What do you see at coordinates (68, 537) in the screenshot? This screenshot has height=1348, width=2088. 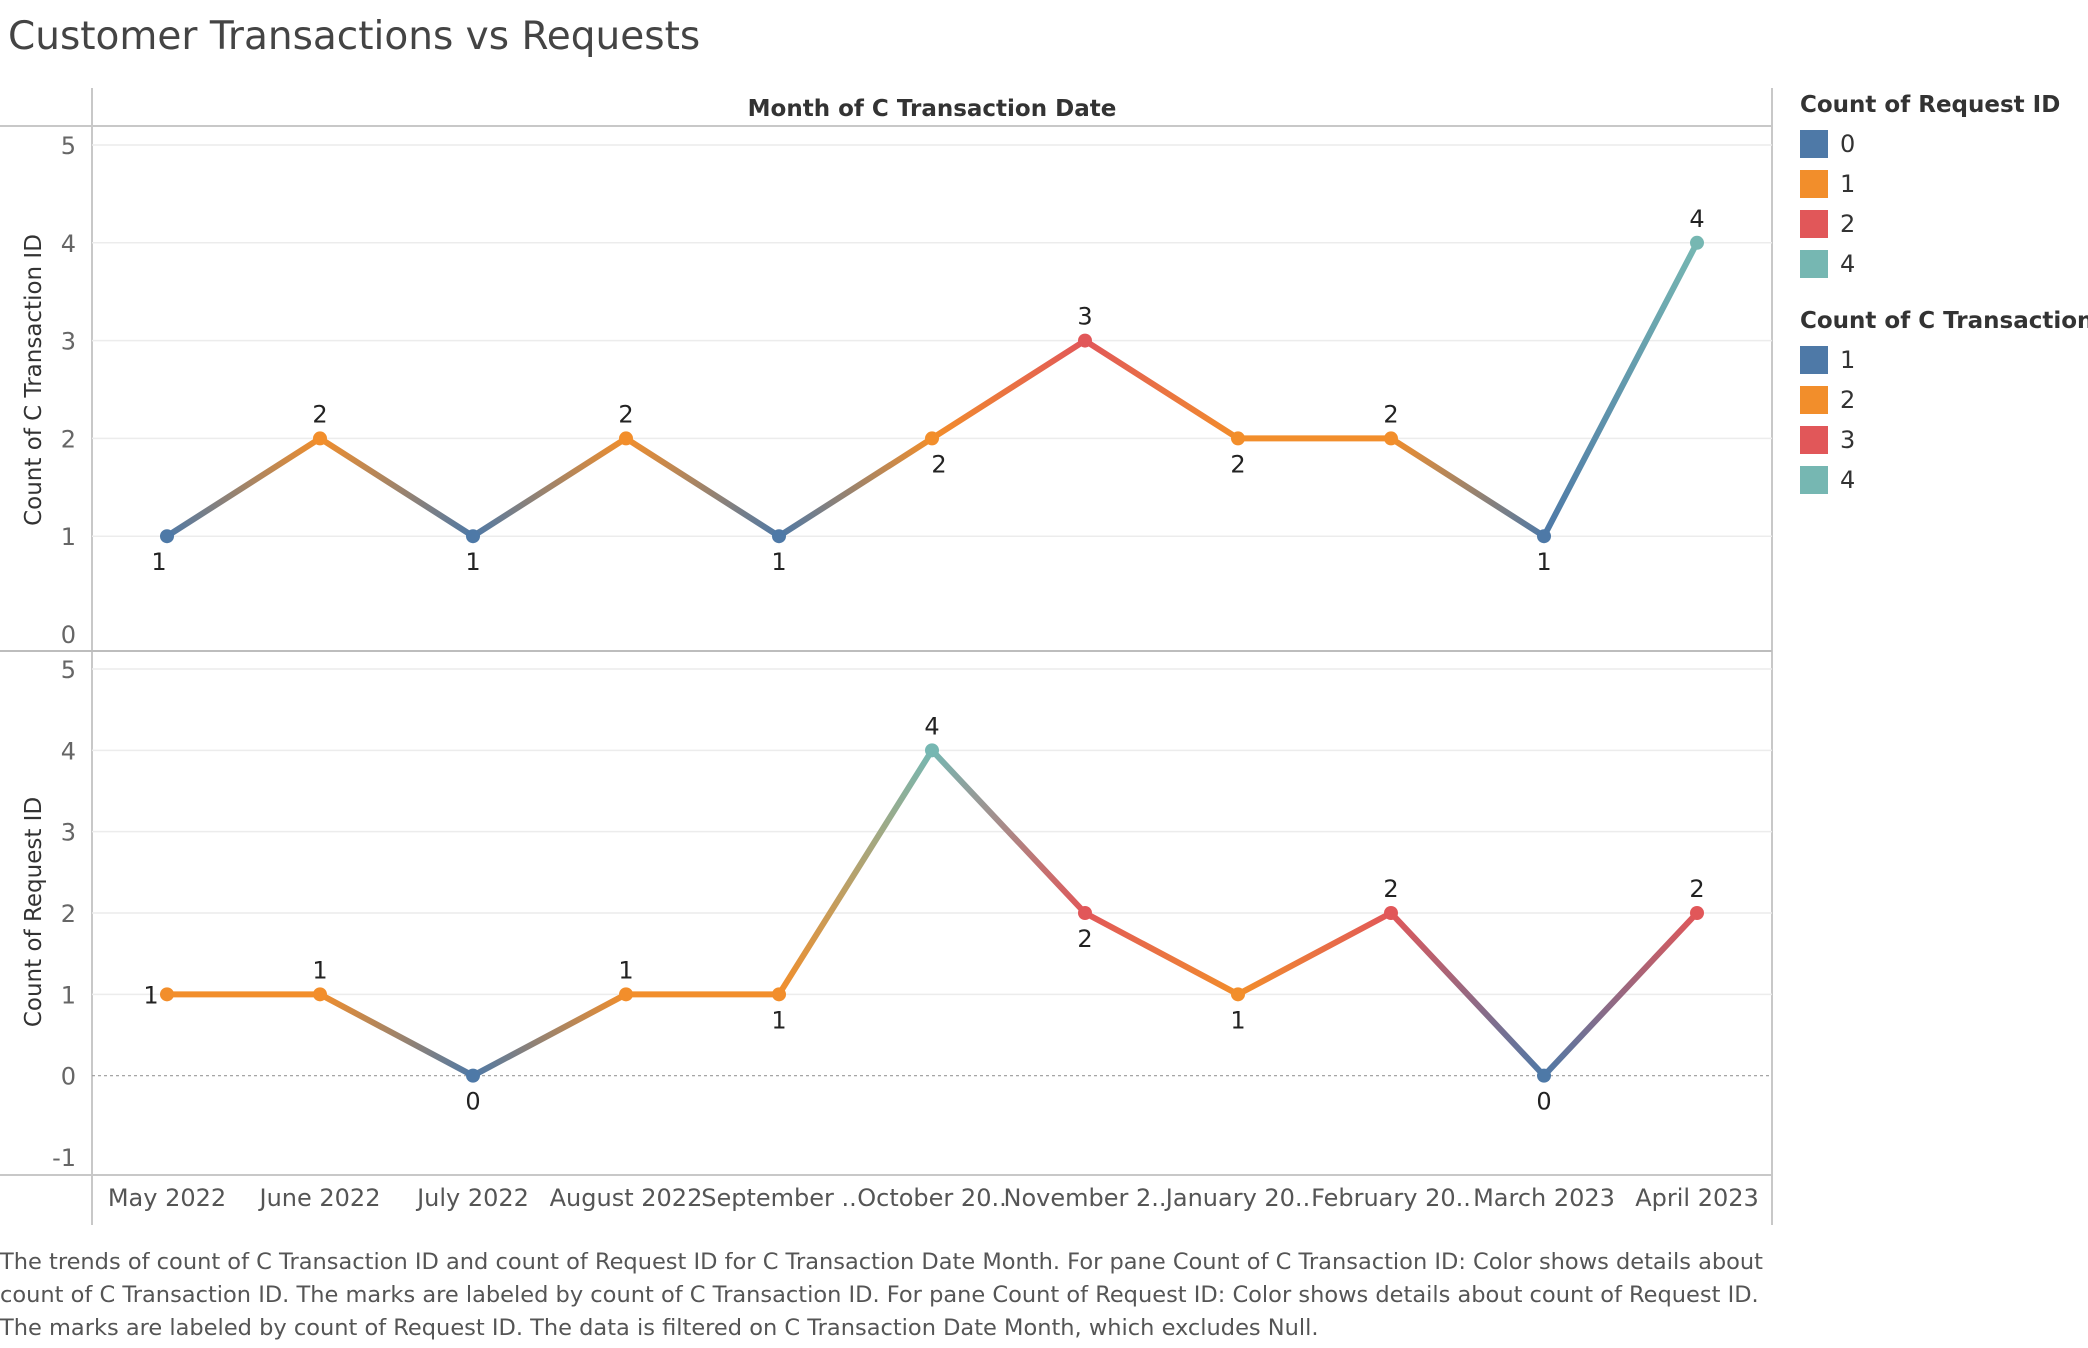 I see `y-tick-label: 1` at bounding box center [68, 537].